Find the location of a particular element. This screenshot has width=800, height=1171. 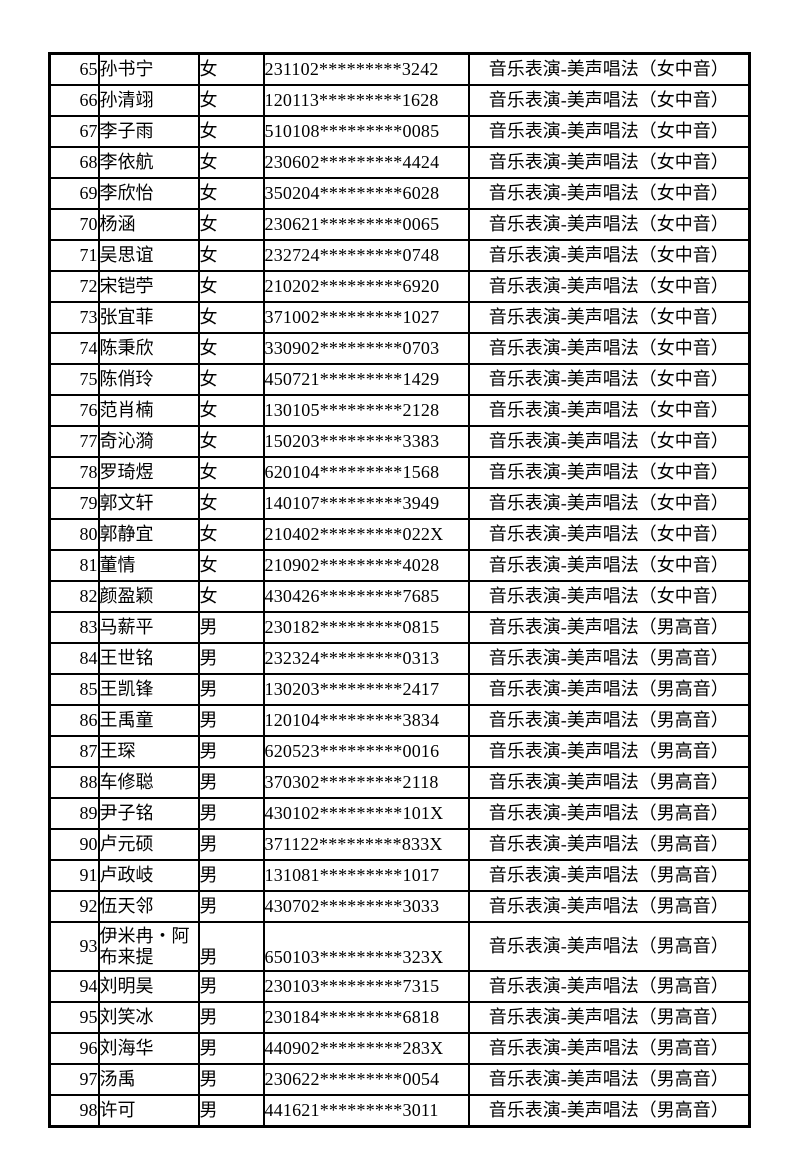

candidate-name: 范肖楠 is located at coordinates (148, 410).